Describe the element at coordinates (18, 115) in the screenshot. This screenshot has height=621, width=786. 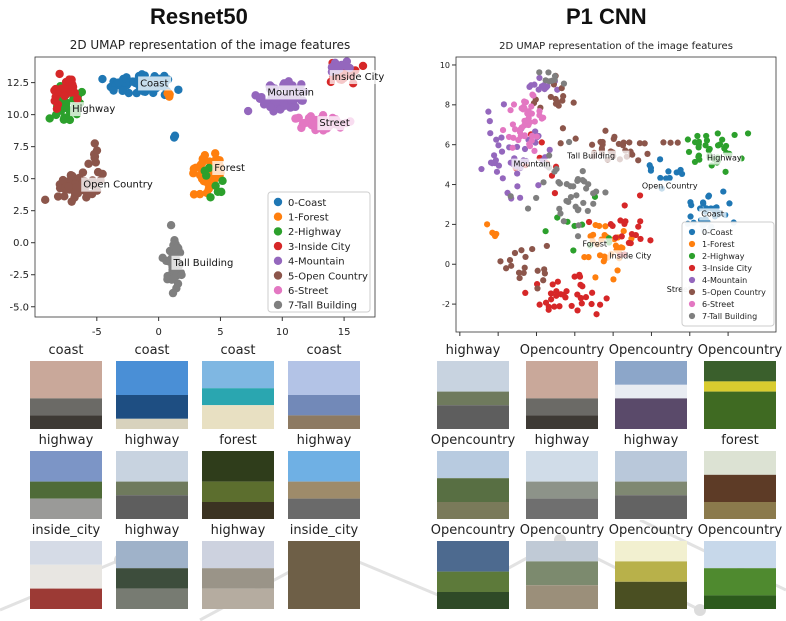
I see `y-tick-label: 10.0` at that location.